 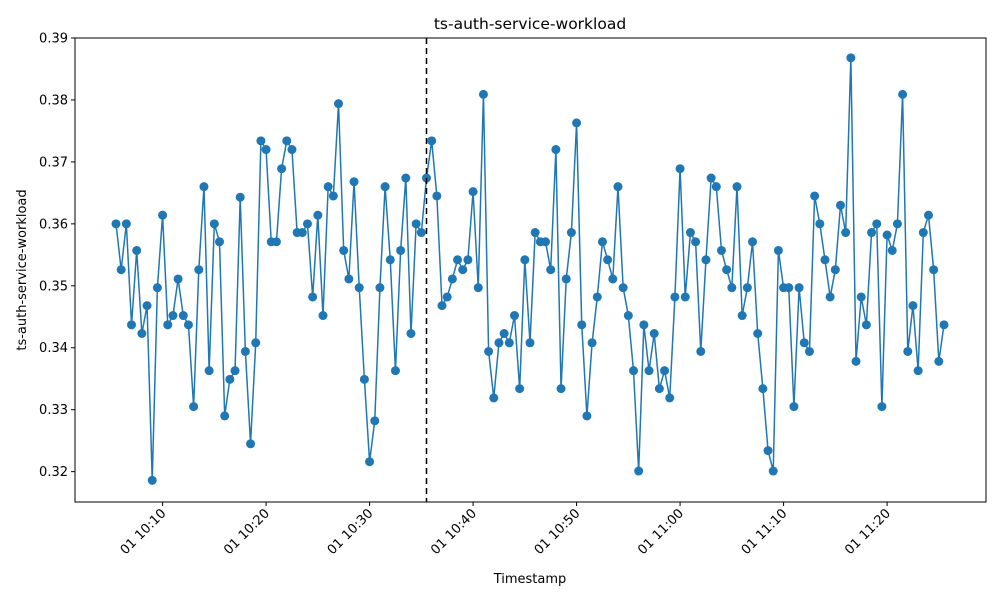 What do you see at coordinates (530, 24) in the screenshot?
I see `chart-title: ts-auth-service-workload` at bounding box center [530, 24].